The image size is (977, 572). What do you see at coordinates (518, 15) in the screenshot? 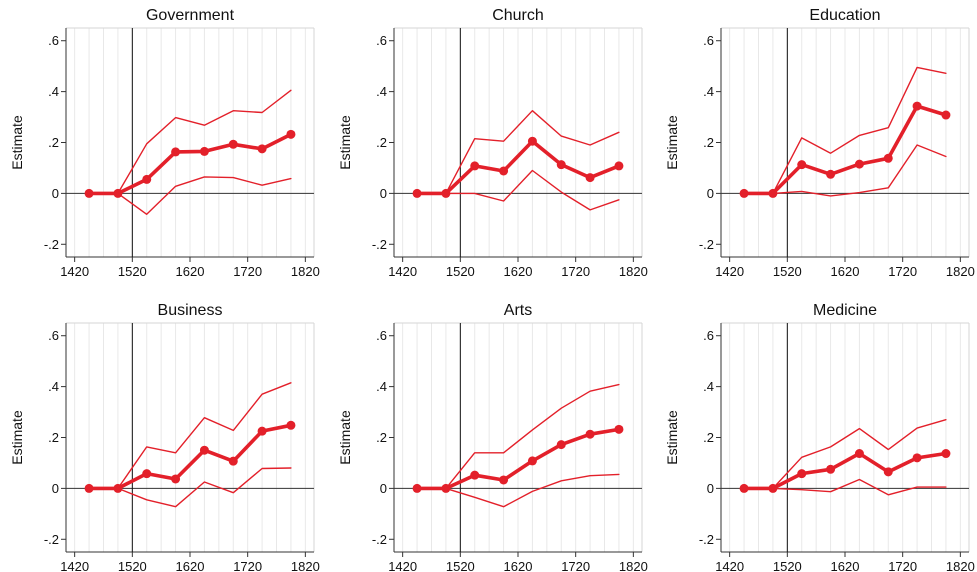
I see `panel-title: Church` at bounding box center [518, 15].